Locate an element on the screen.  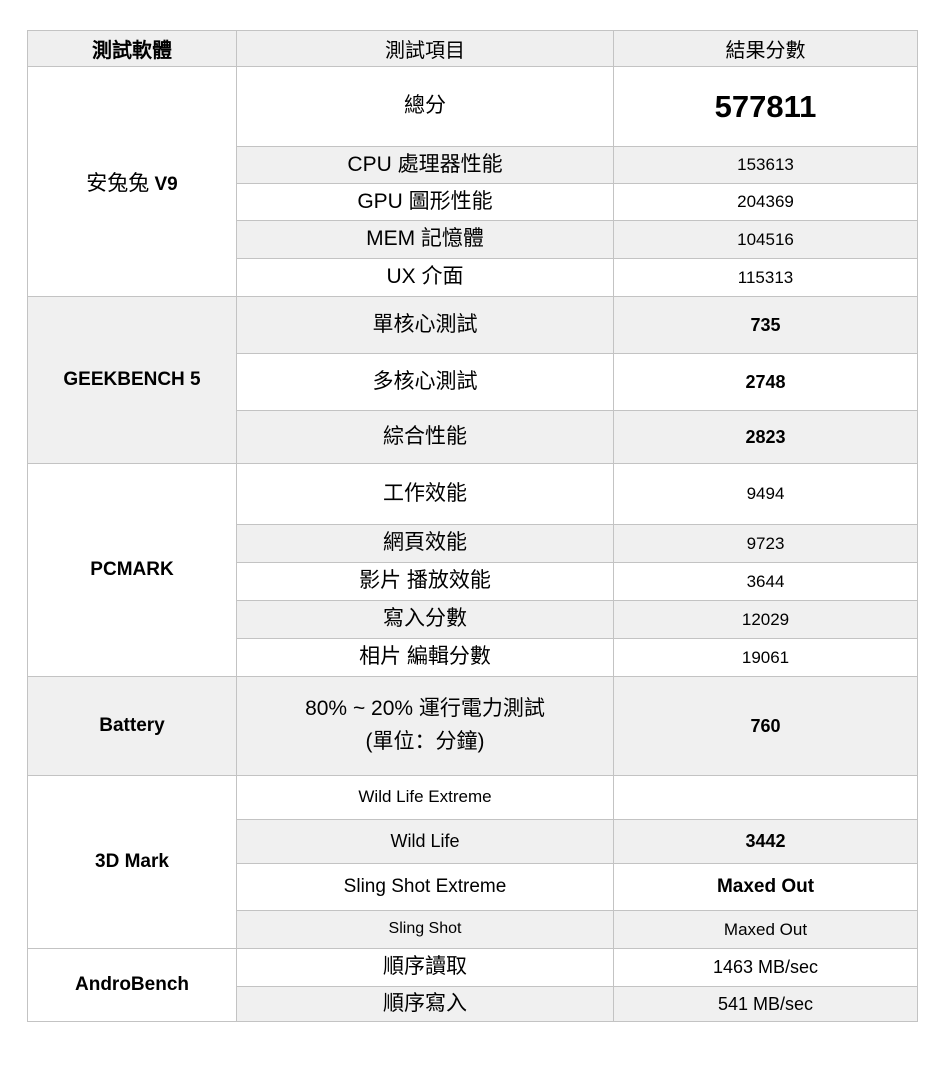
result-score-cell is located at coordinates (765, 797).